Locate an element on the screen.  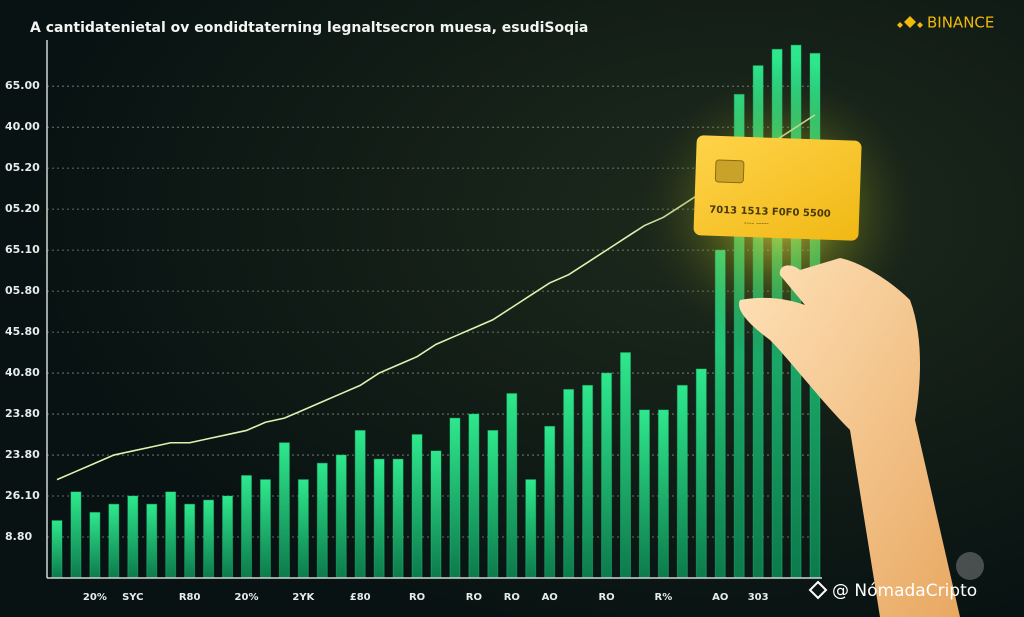
brand-logo is located at coordinates (910, 22).